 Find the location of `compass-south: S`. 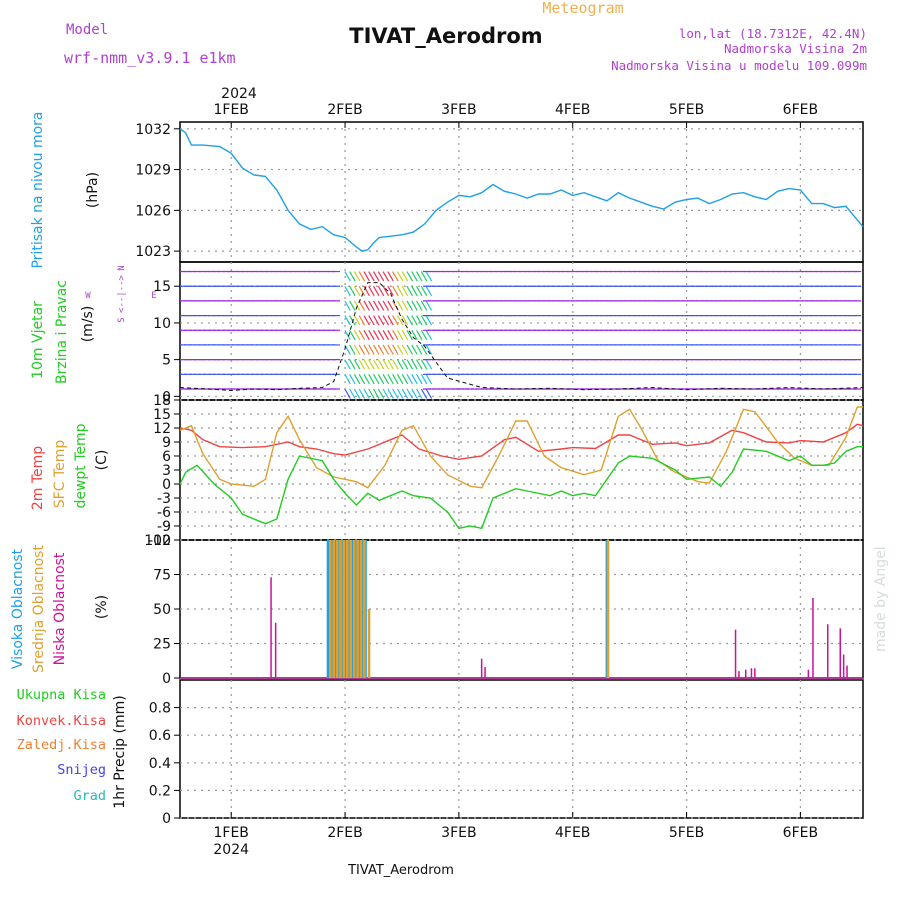

compass-south: S is located at coordinates (122, 319).